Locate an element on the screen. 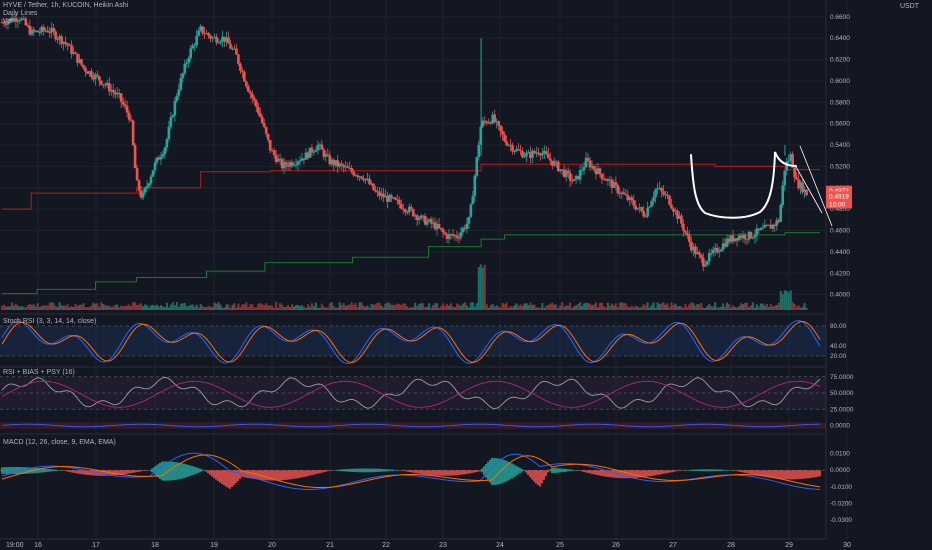 The width and height of the screenshot is (932, 550). price-tick-label: 0.6400 is located at coordinates (840, 38).